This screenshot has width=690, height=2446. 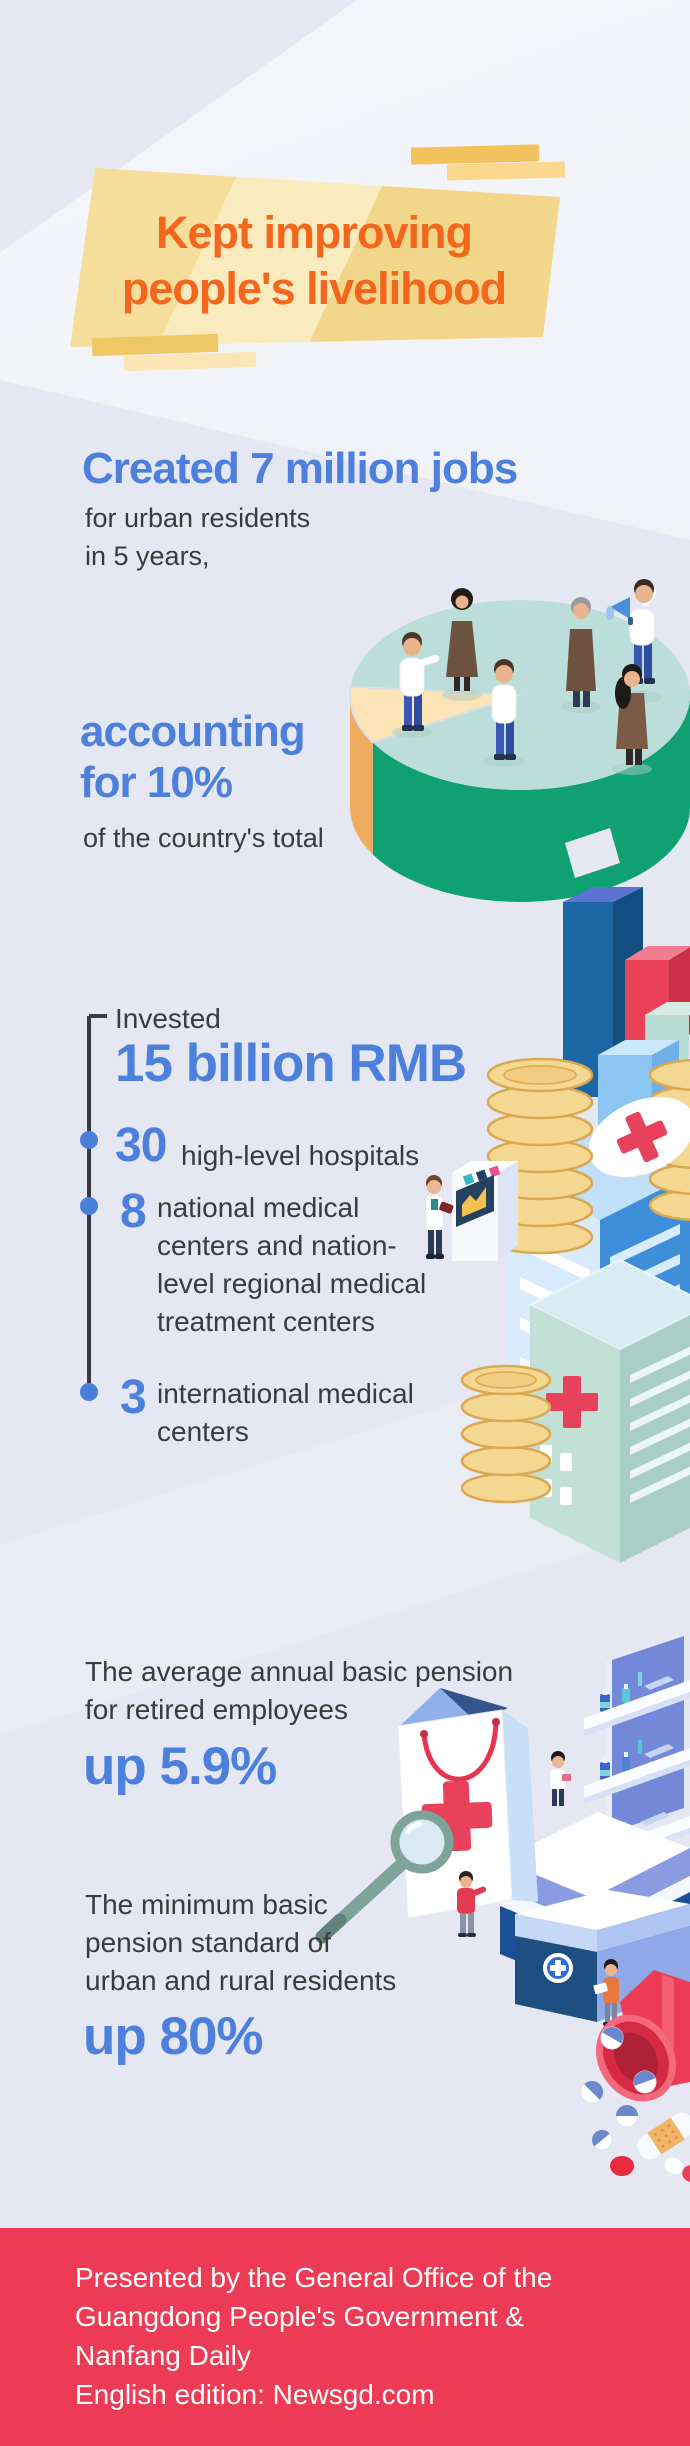 What do you see at coordinates (314, 288) in the screenshot?
I see `page-title-line2: people's livelihood` at bounding box center [314, 288].